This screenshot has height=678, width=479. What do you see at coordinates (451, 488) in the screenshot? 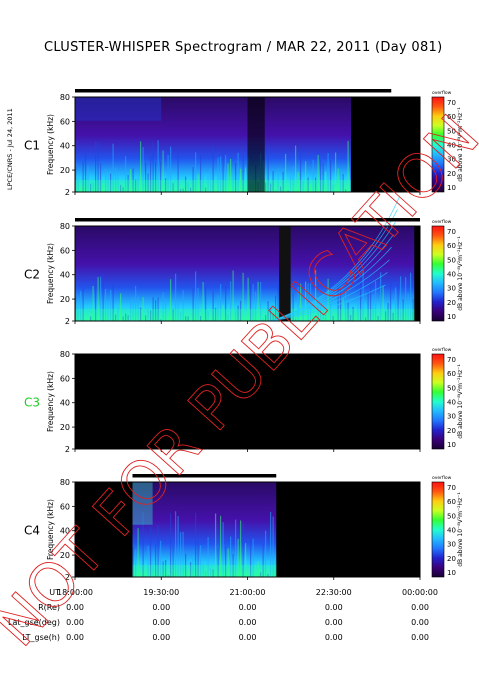
I see `colorbar-tick-label: 70` at bounding box center [451, 488].